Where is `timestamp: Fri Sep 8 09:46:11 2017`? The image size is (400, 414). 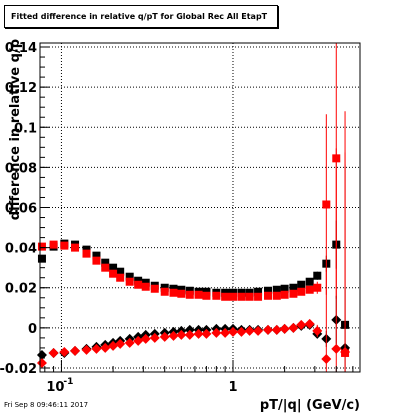 timestamp: Fri Sep 8 09:46:11 2017 is located at coordinates (46, 405).